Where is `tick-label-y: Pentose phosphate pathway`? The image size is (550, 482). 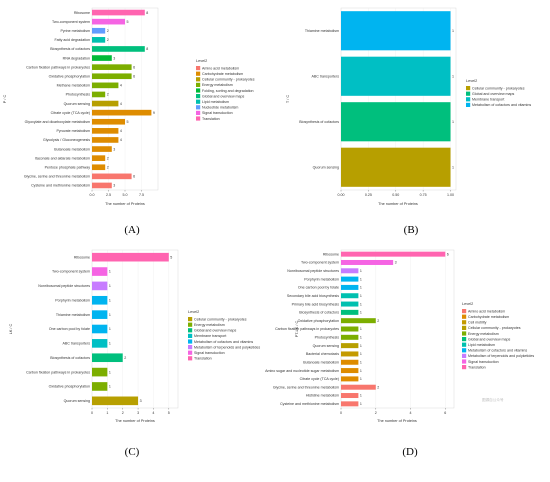 tick-label-y: Pentose phosphate pathway is located at coordinates (68, 167).